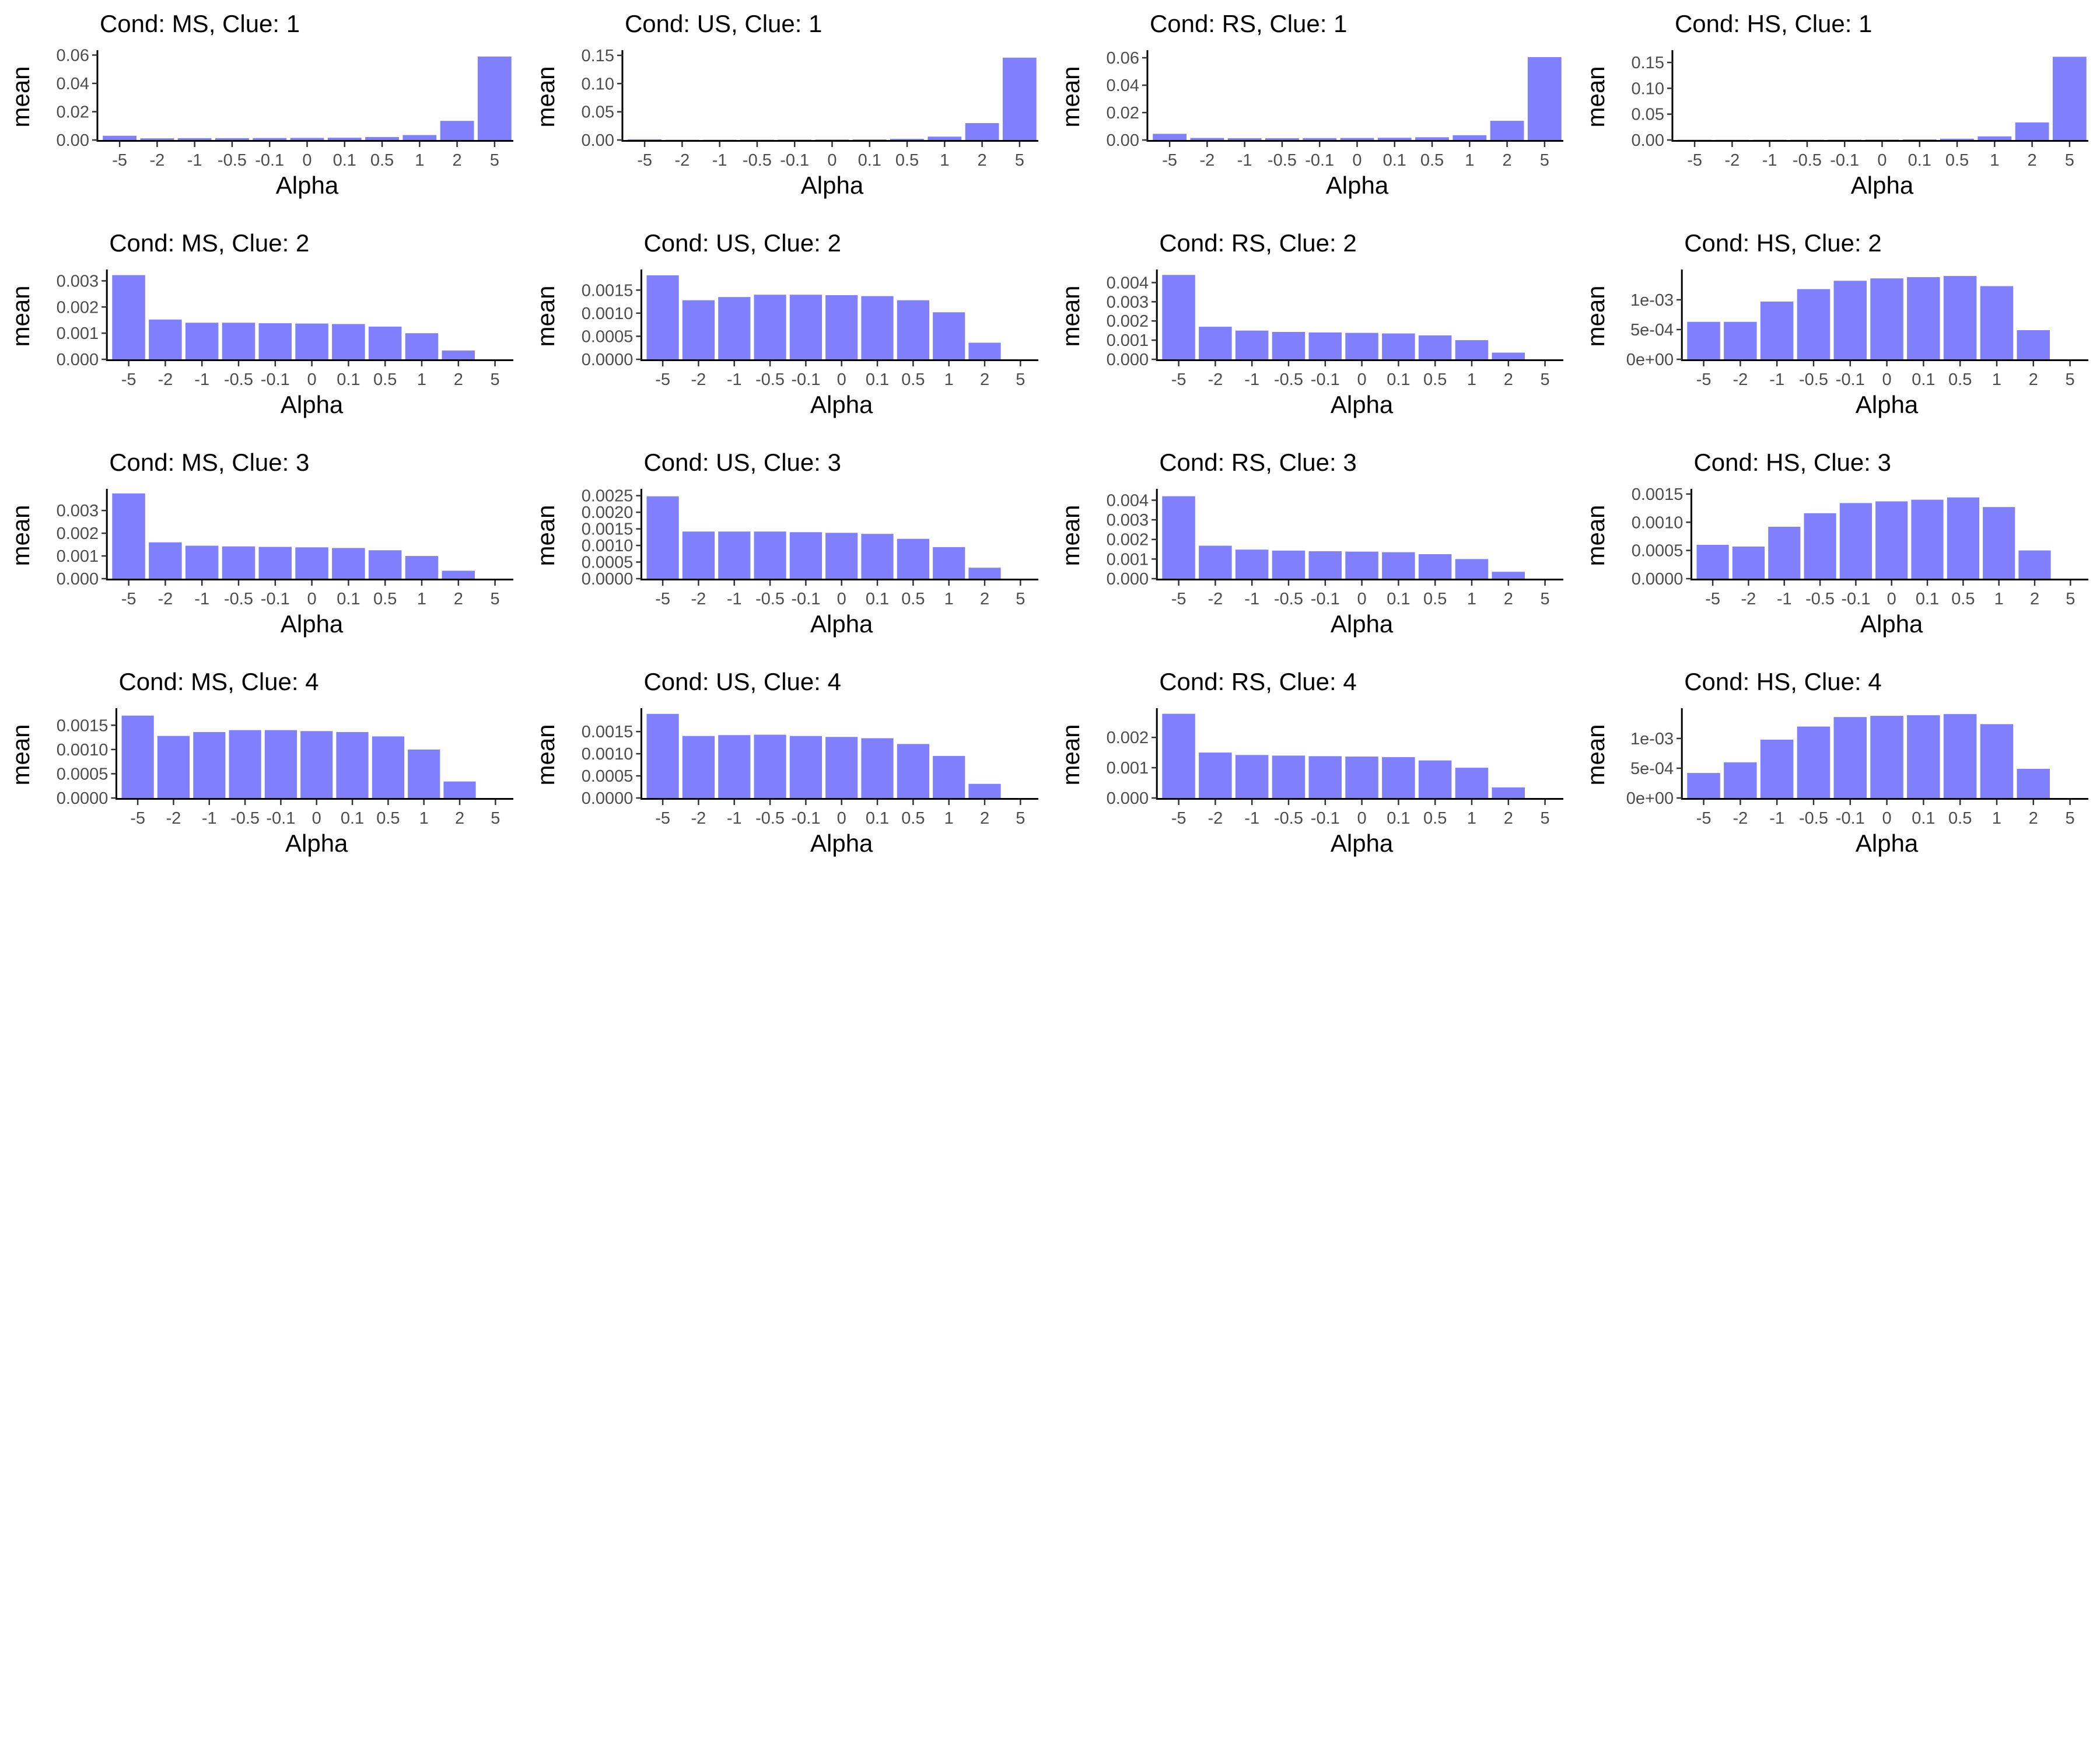 The image size is (2100, 1750). What do you see at coordinates (78, 579) in the screenshot?
I see `y-tick-label: 0.000` at bounding box center [78, 579].